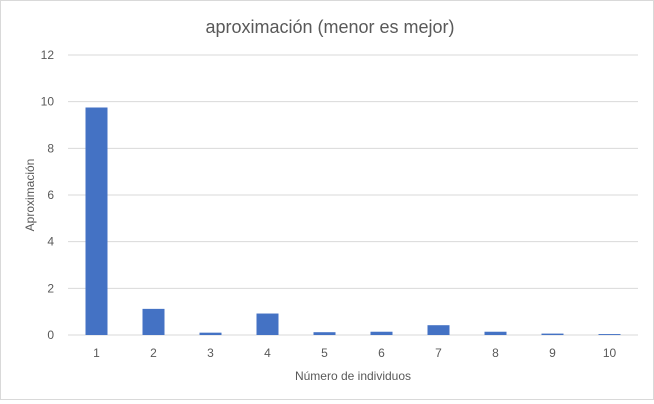 The image size is (654, 404). Describe the element at coordinates (329, 27) in the screenshot. I see `chart-title: aproximación (menor es mejor)` at that location.